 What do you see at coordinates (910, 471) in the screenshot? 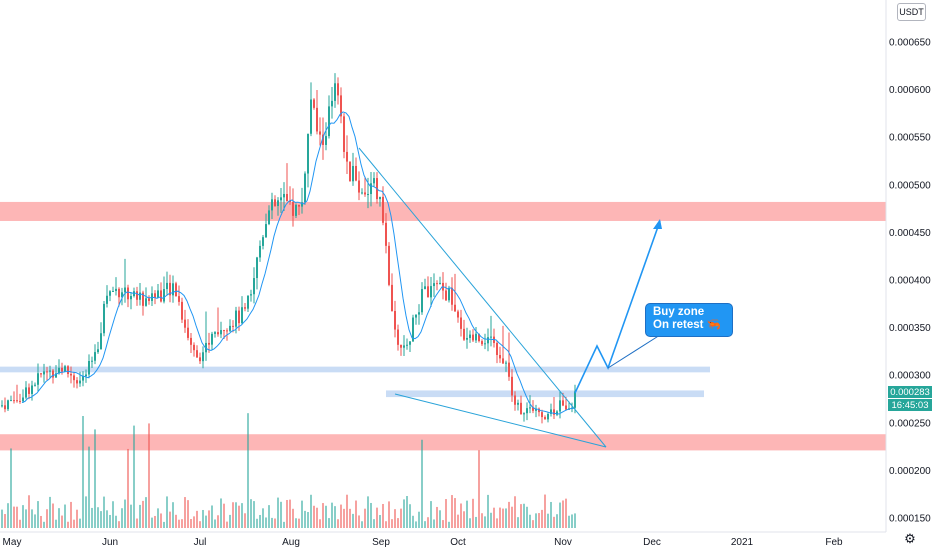
I see `y-tick-label: 0.000200` at bounding box center [910, 471].